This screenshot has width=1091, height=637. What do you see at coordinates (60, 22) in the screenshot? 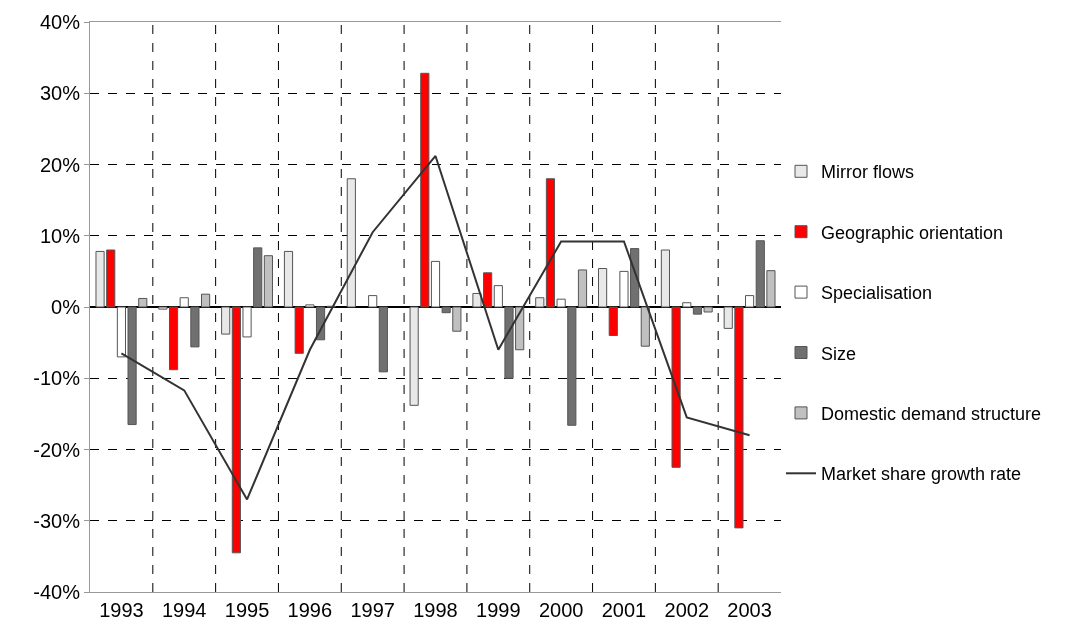
I see `y-tick-label: 40%` at bounding box center [60, 22].